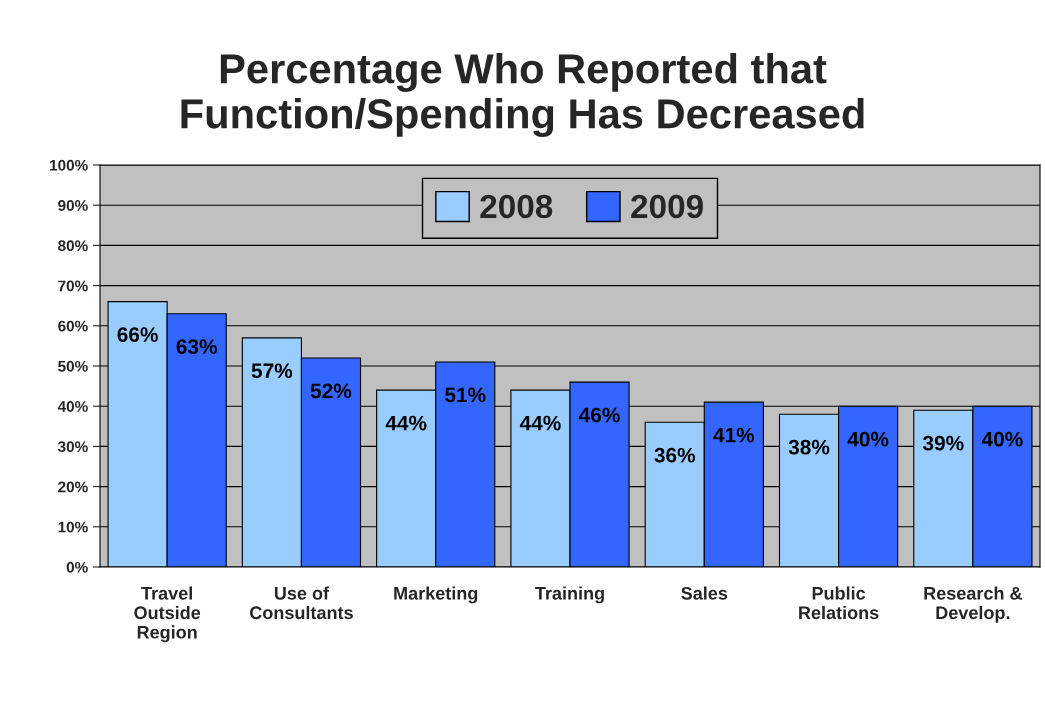 The image size is (1045, 709). Describe the element at coordinates (301, 603) in the screenshot. I see `x-tick-label: Use of Consultants` at that location.